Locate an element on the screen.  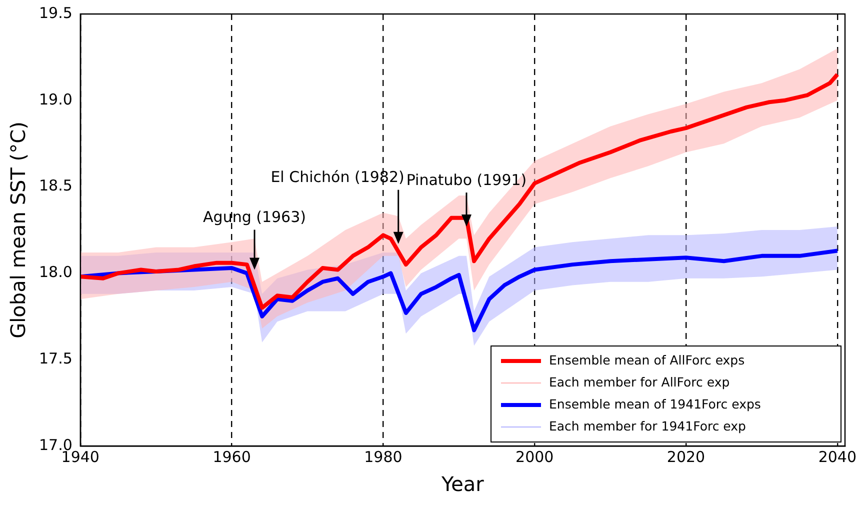
legend-label: Each member for AllForc exp is located at coordinates (639, 382).